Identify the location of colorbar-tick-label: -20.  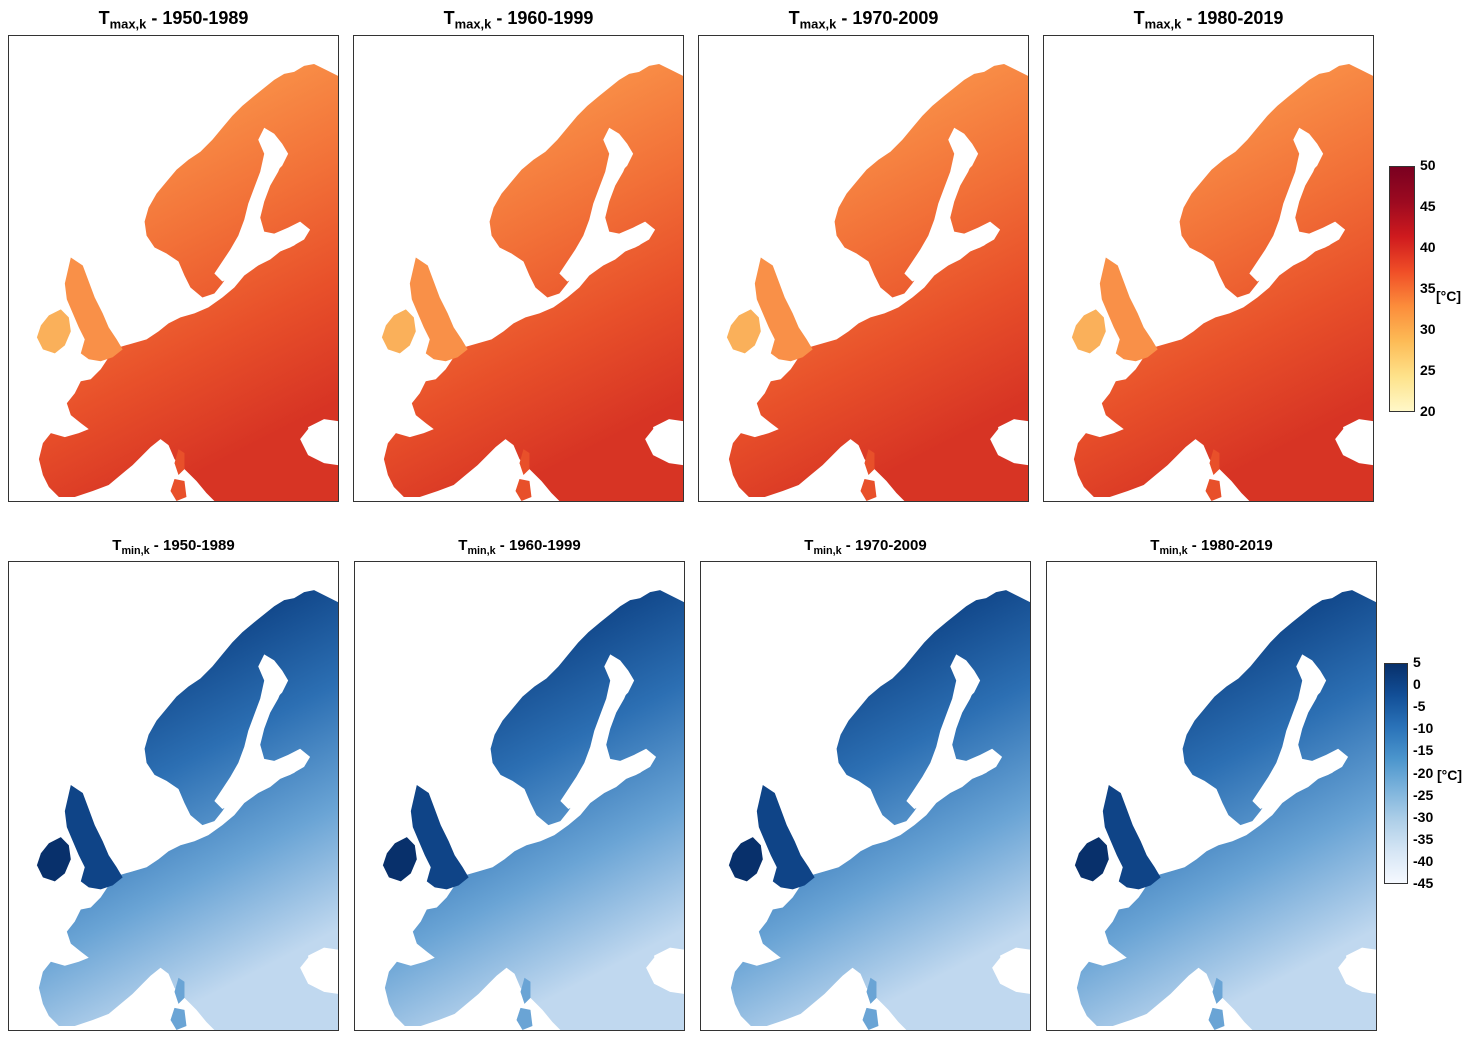
(1423, 772).